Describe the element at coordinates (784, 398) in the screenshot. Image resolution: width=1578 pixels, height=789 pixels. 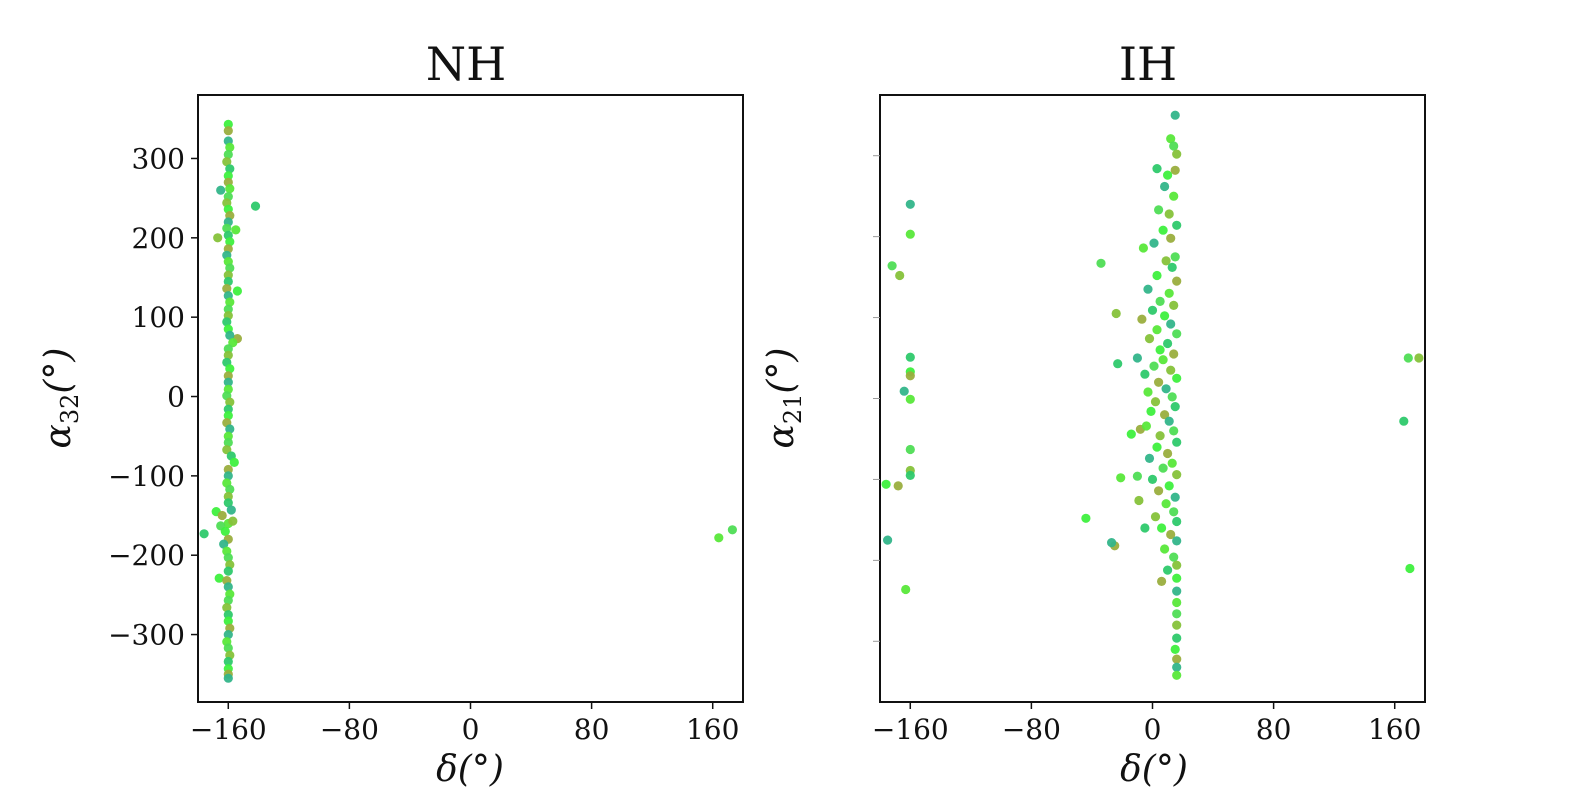
I see `y-axis-label: α21(°)` at that location.